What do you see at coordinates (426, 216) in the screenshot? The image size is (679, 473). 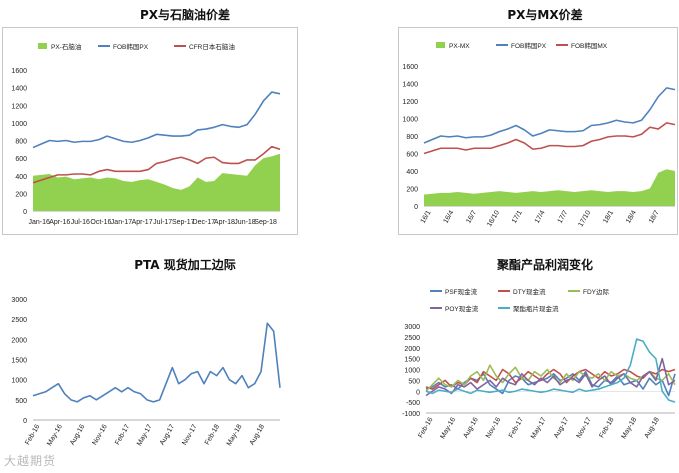 I see `x-tick-label-1-0: 16/1` at bounding box center [426, 216].